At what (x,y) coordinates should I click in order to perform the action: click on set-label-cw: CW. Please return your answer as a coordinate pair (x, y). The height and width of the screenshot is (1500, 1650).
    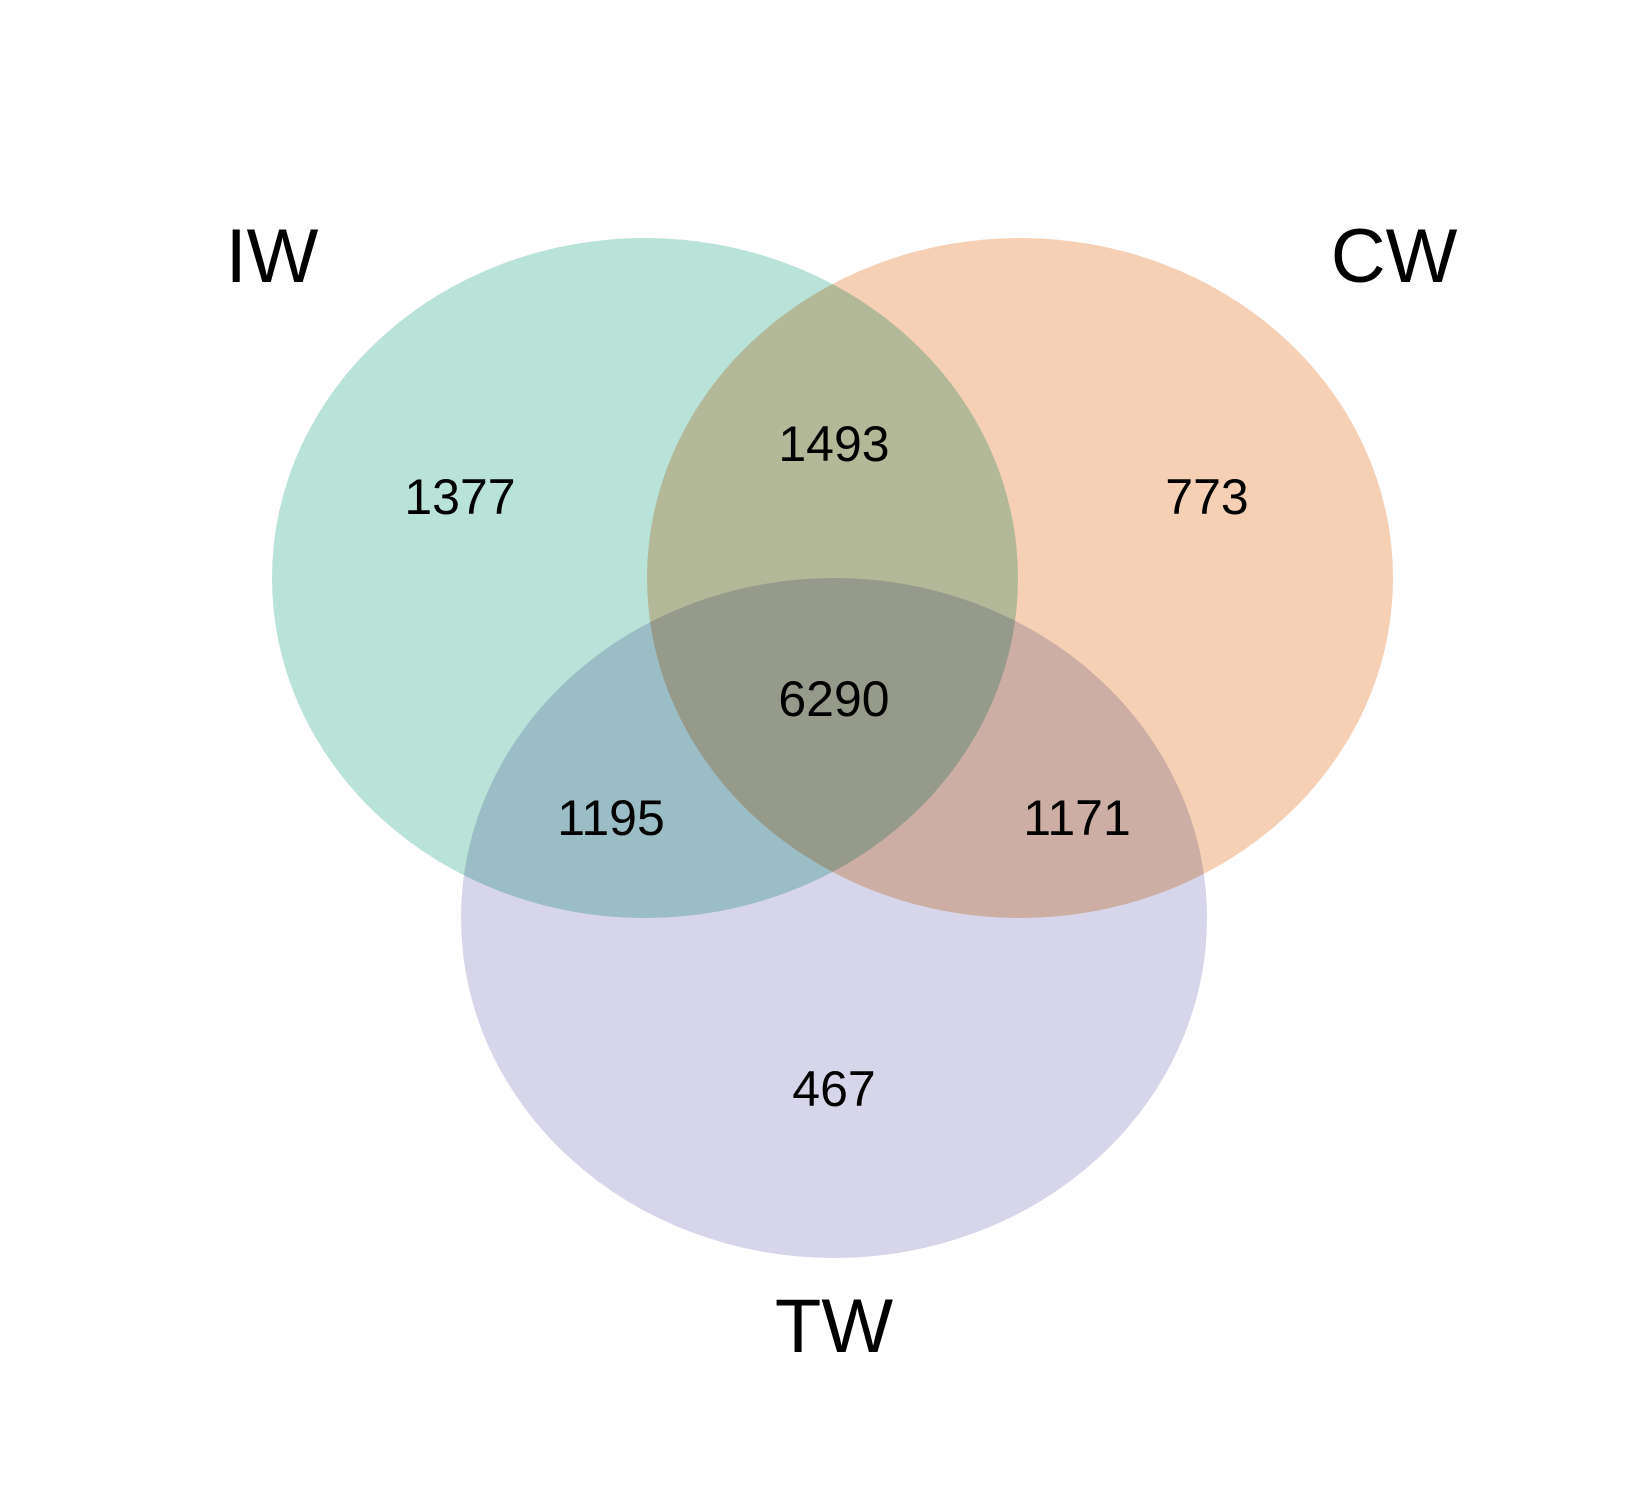
    Looking at the image, I should click on (1394, 256).